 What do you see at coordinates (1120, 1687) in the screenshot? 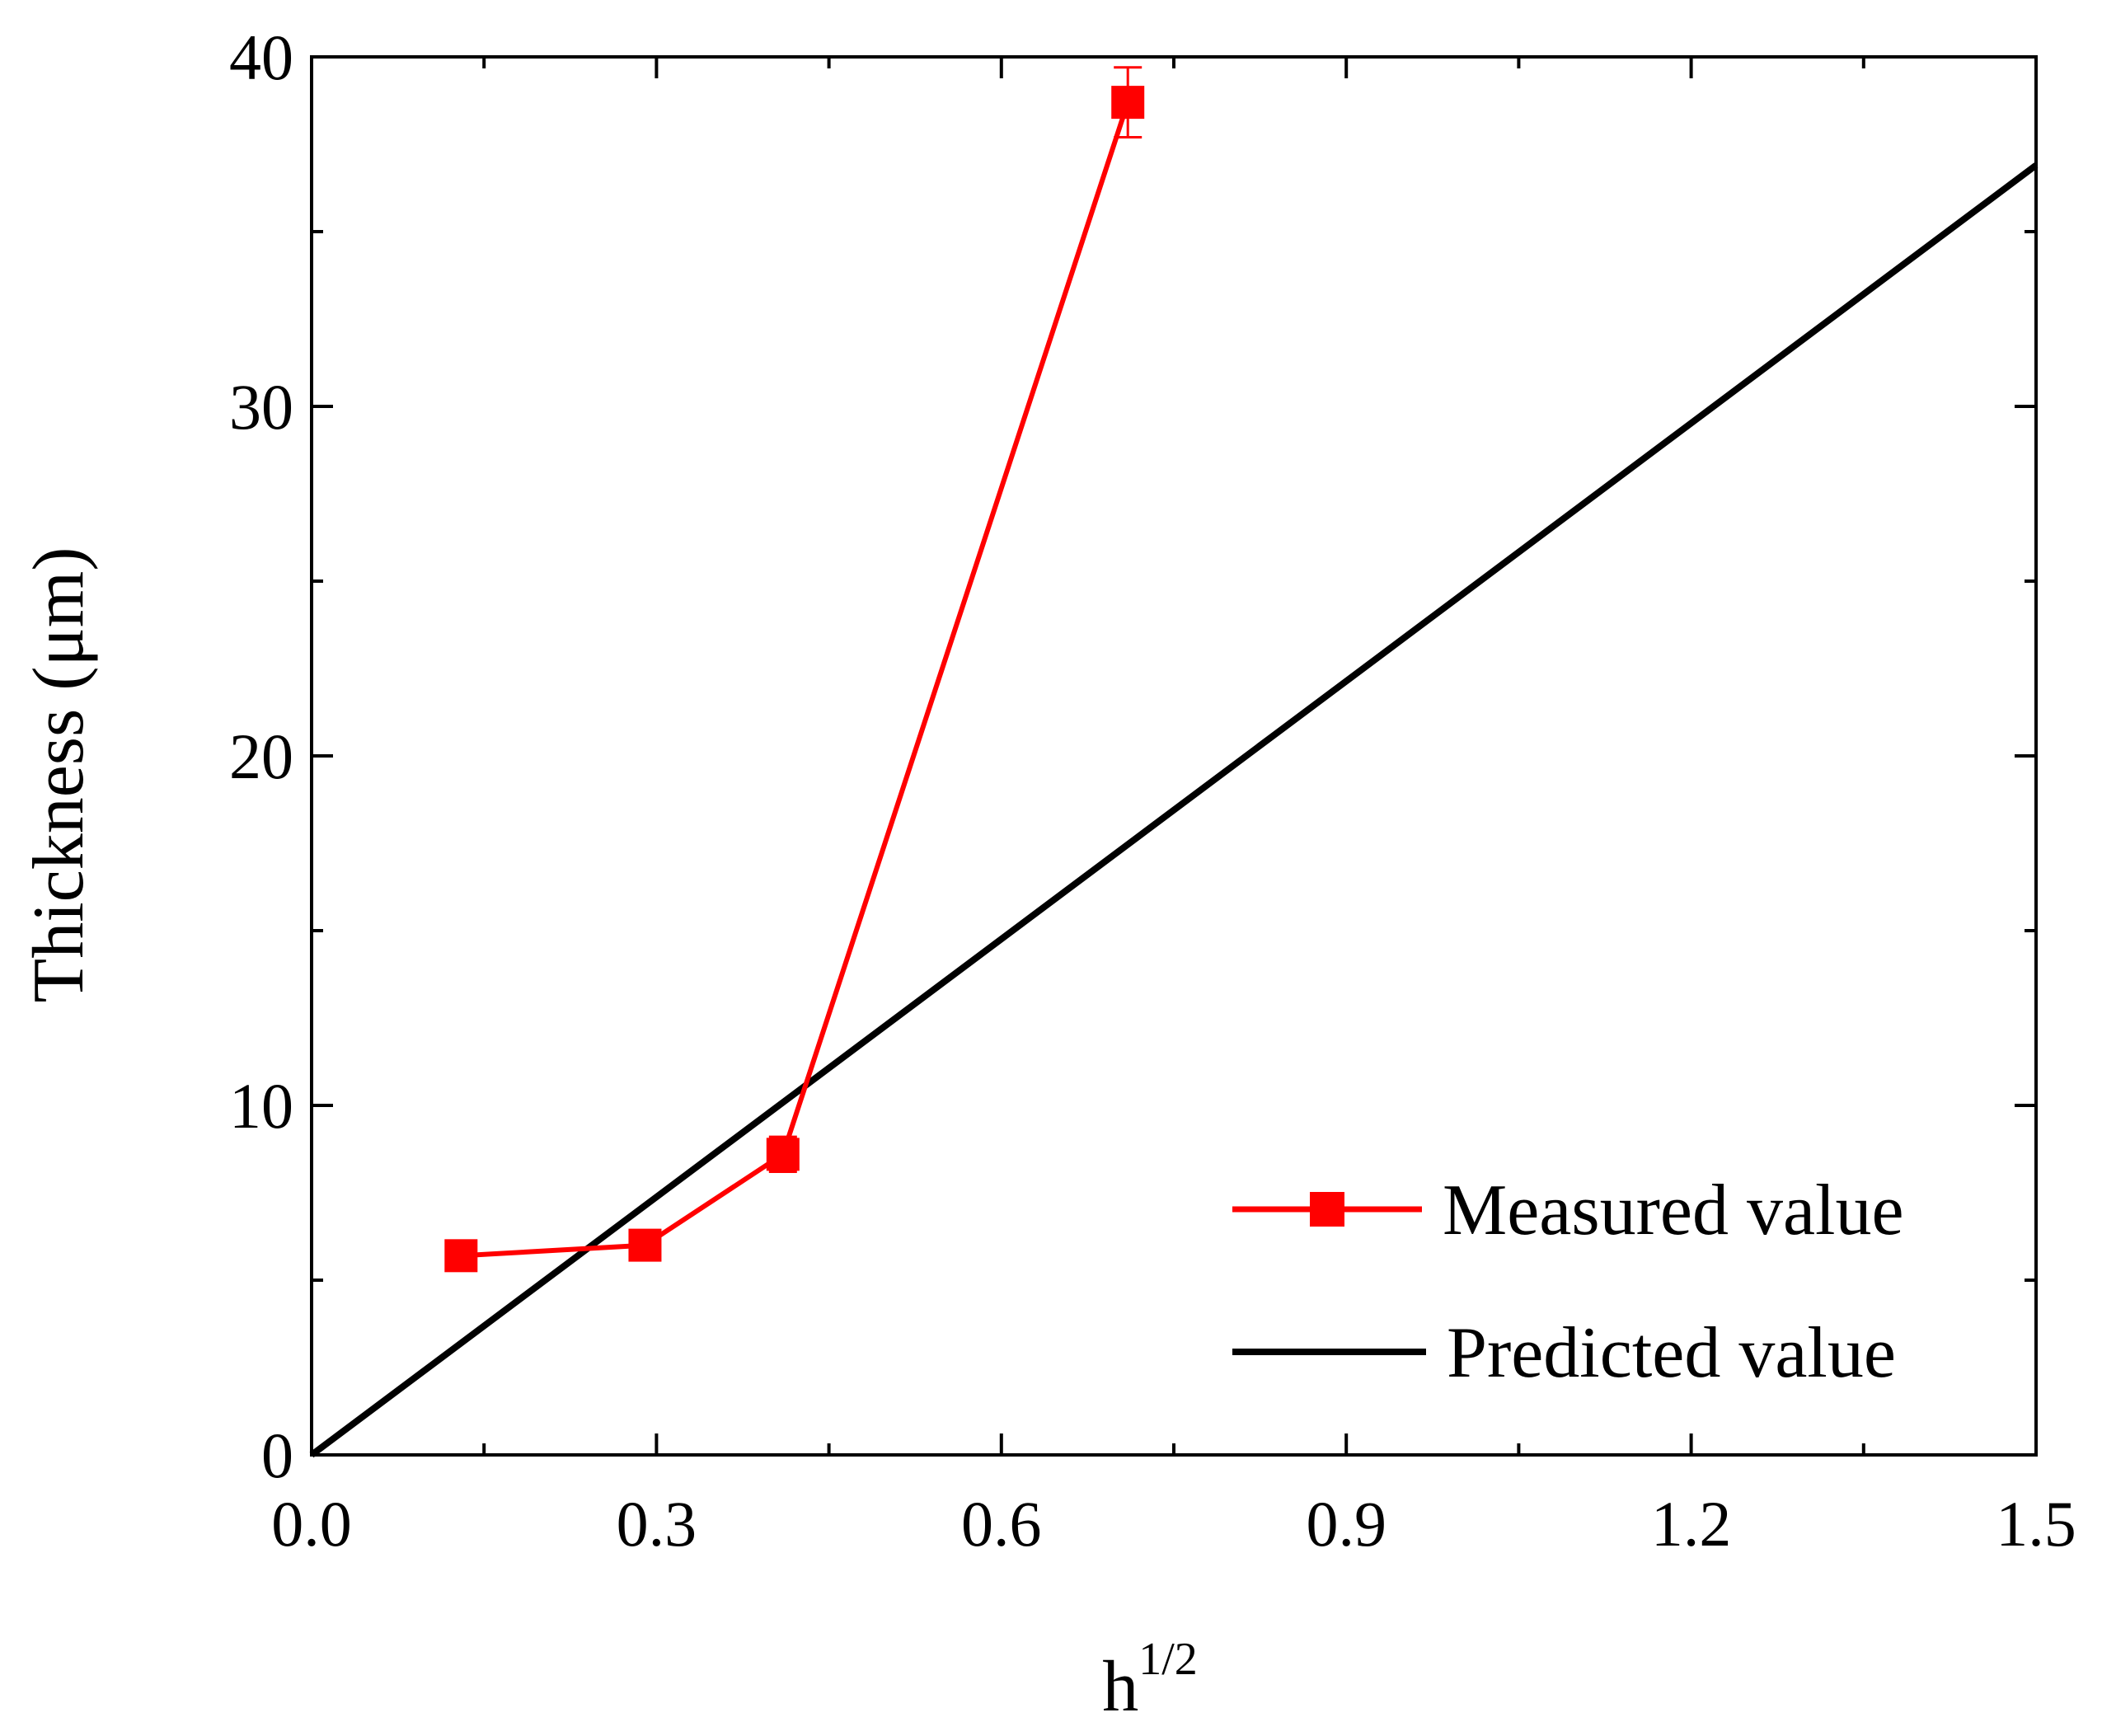
I see `x-axis-title-base: h` at bounding box center [1120, 1687].